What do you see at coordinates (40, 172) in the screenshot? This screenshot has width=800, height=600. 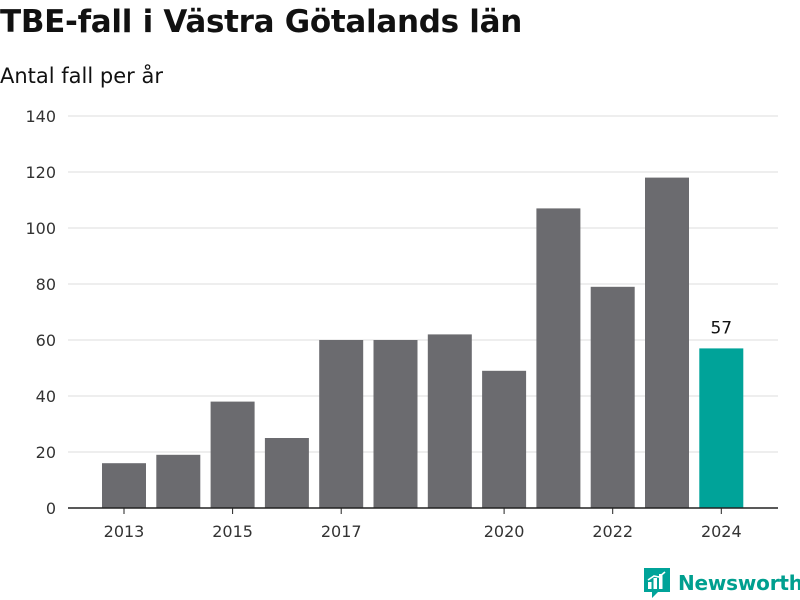 I see `y-tick-label: 120` at bounding box center [40, 172].